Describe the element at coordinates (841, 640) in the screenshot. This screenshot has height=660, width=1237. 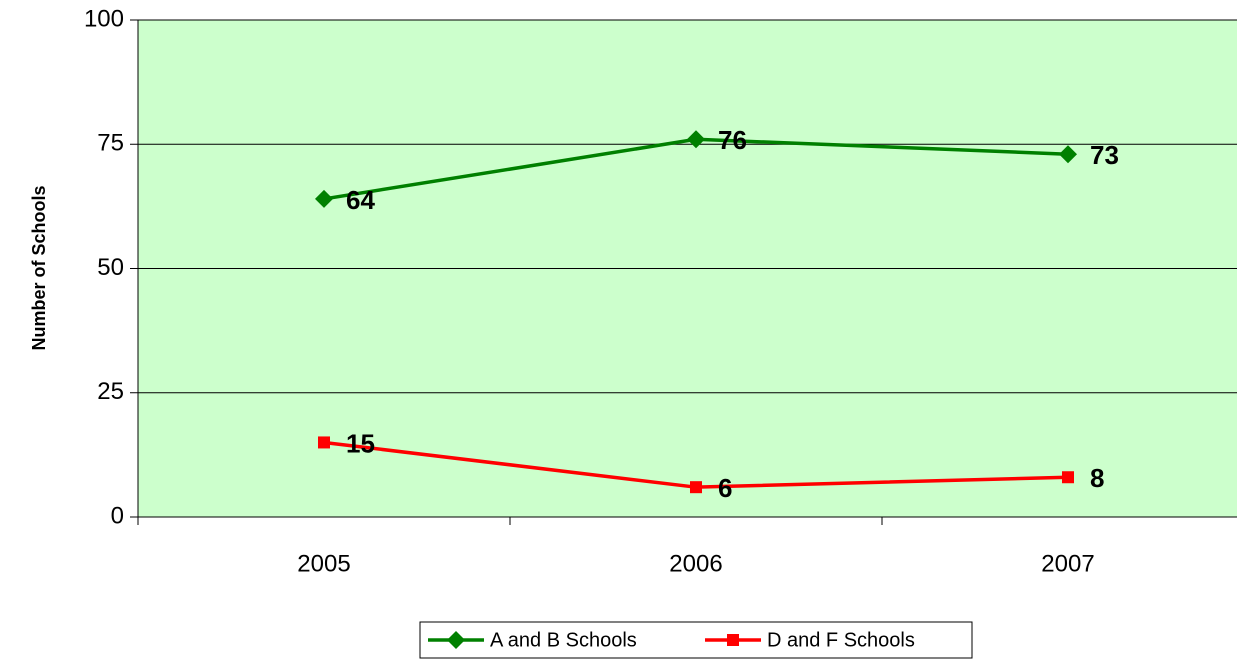
I see `legend-label: D and F Schools` at that location.